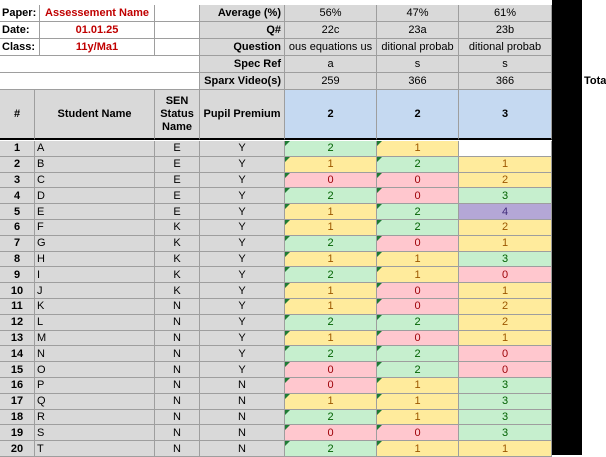 Image resolution: width=606 pixels, height=457 pixels. Describe the element at coordinates (17, 449) in the screenshot. I see `row-number: 20` at that location.